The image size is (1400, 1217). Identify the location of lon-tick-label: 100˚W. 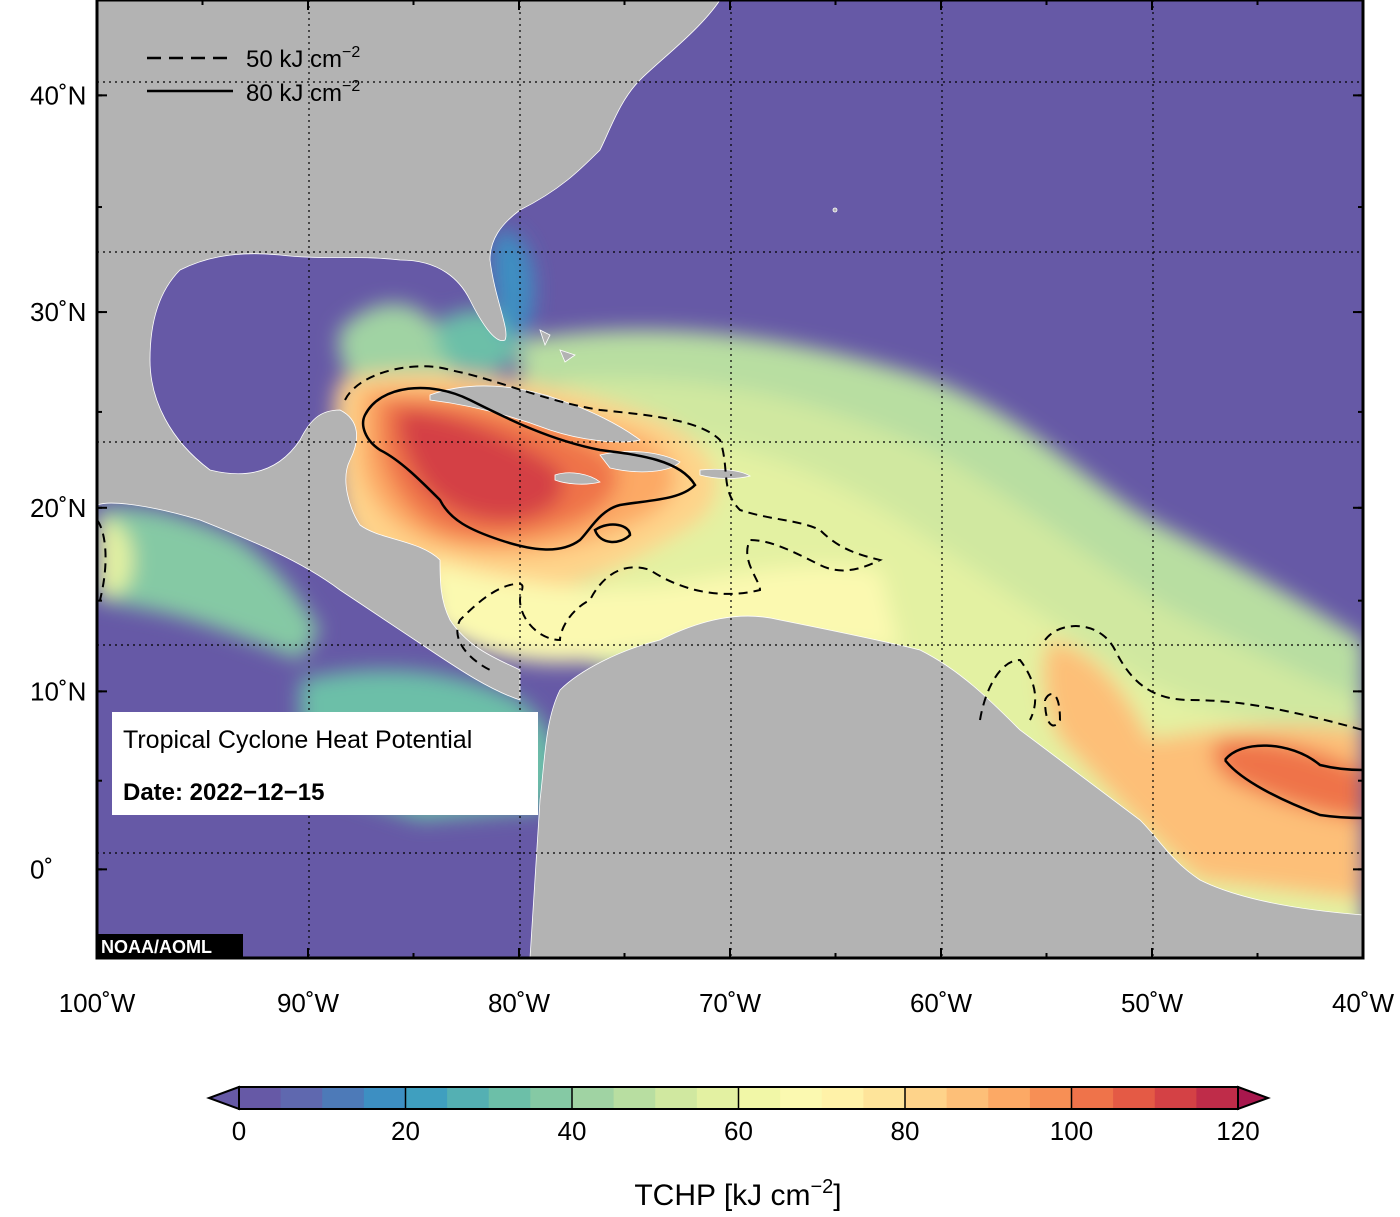
(97, 1003).